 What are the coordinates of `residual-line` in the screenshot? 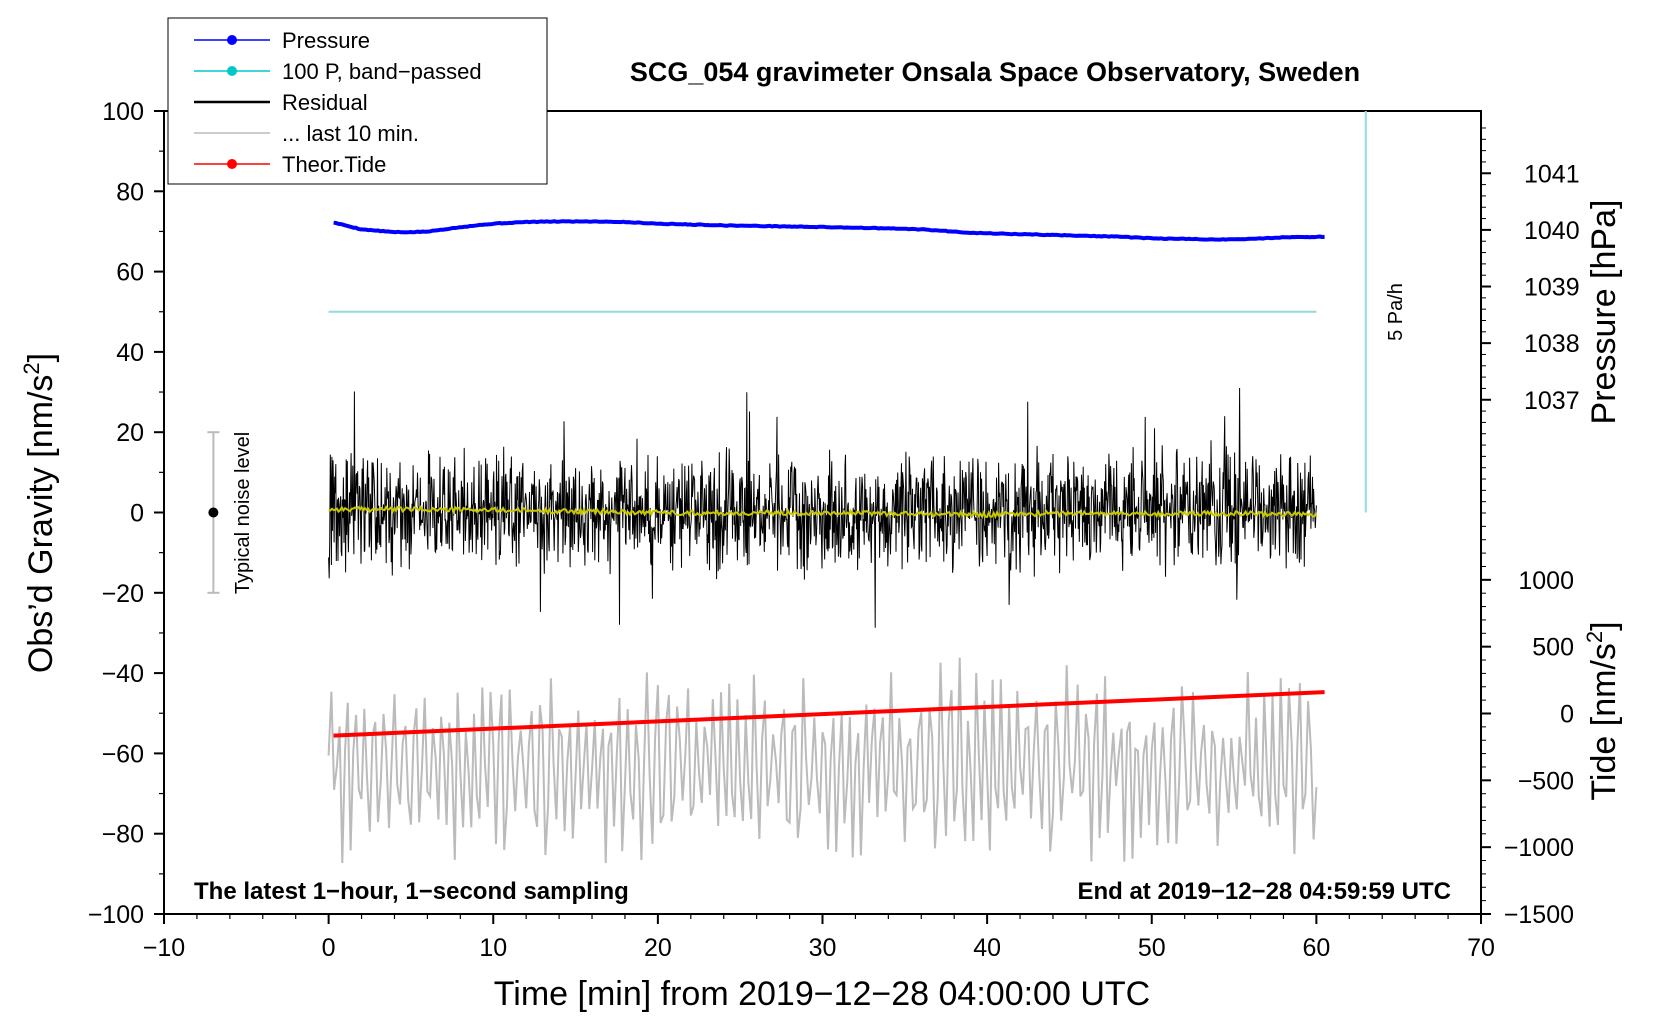 It's located at (822, 507).